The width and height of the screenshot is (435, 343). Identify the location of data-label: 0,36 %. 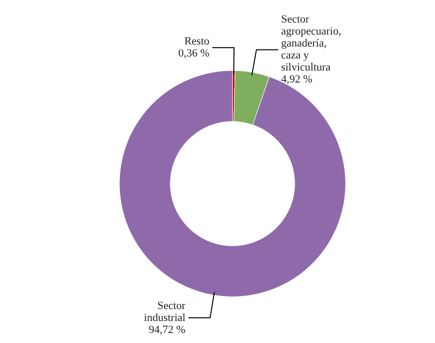
(194, 54).